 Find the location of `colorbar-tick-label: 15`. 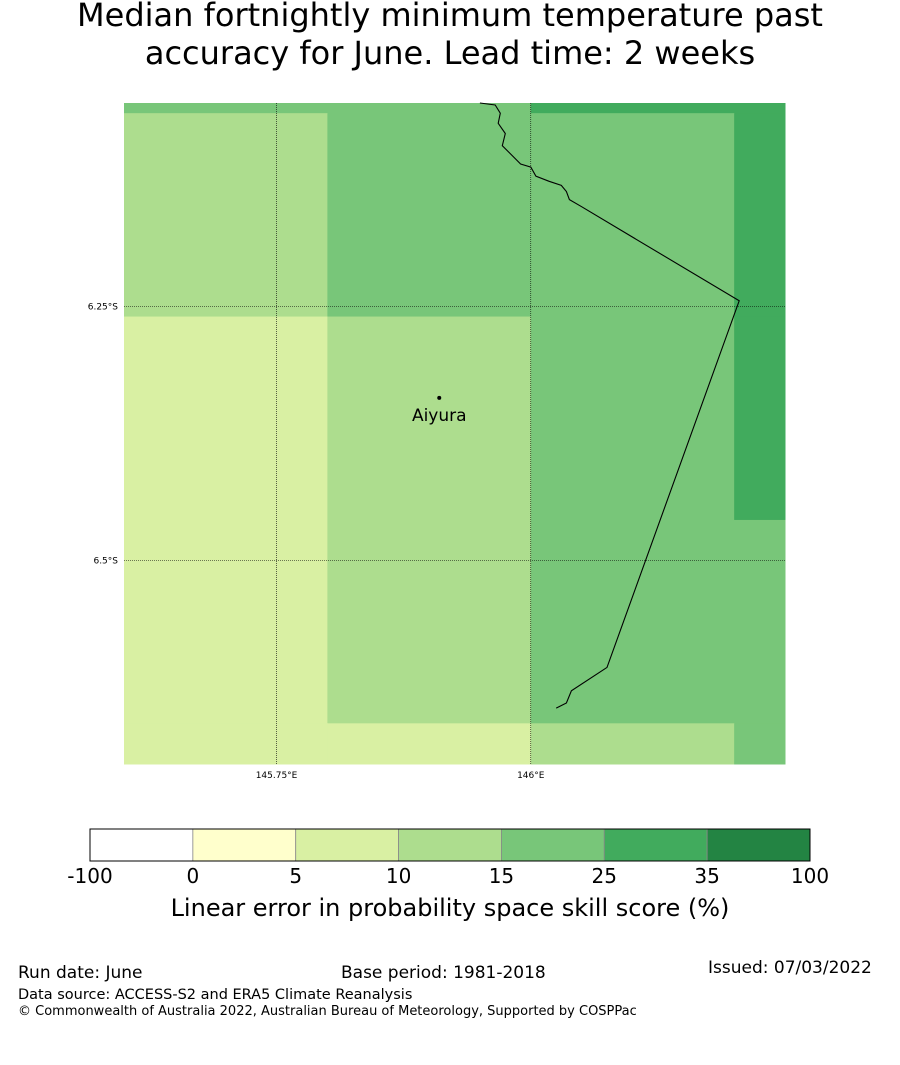

colorbar-tick-label: 15 is located at coordinates (501, 876).